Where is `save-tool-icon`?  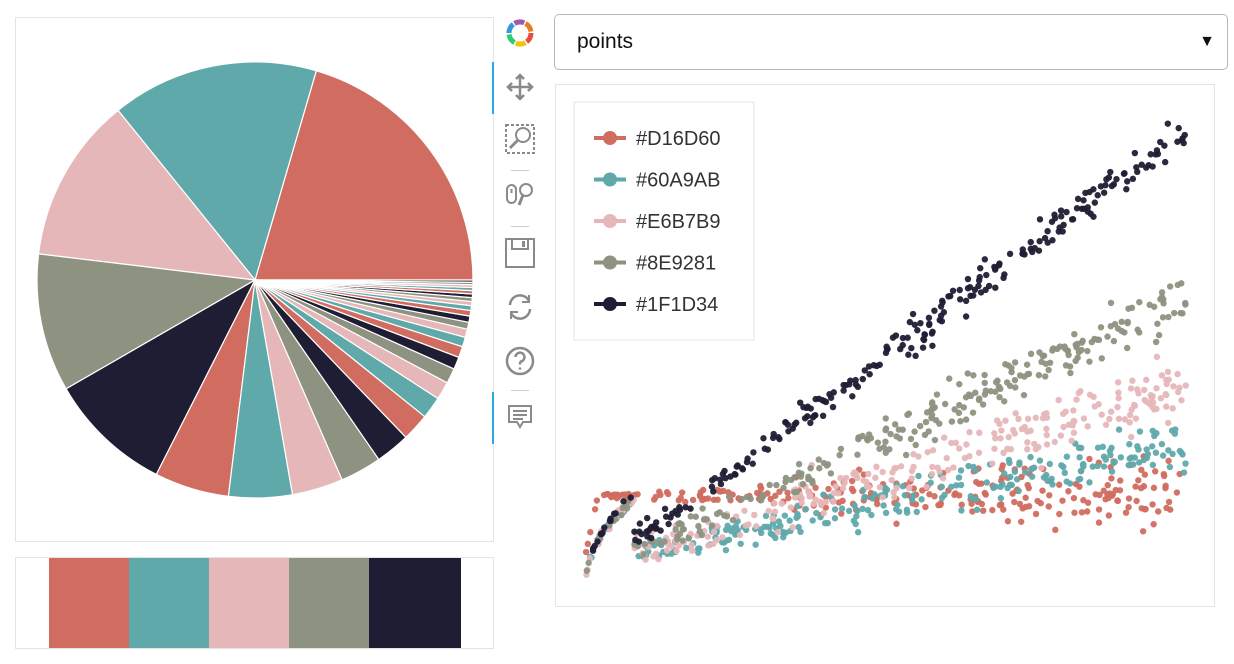 save-tool-icon is located at coordinates (520, 253).